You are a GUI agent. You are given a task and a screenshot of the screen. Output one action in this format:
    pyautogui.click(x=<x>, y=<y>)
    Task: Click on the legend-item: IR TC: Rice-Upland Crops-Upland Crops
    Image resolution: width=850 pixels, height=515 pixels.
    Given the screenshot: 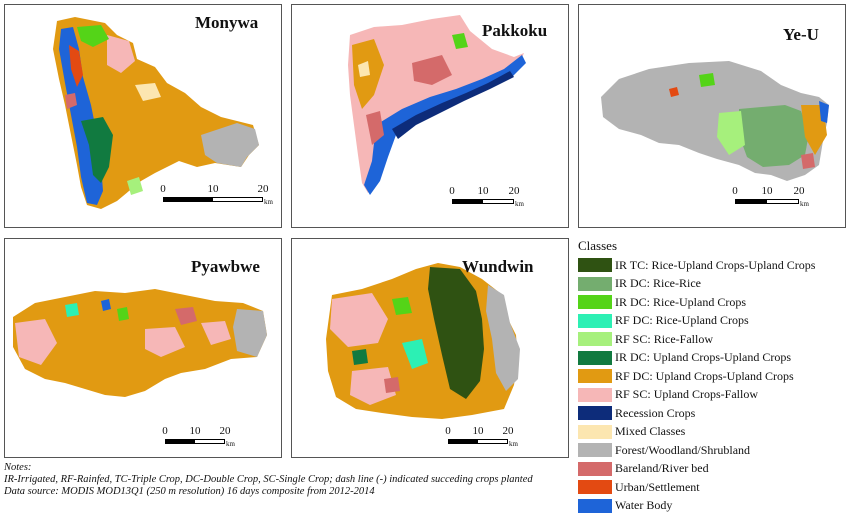 What is the action you would take?
    pyautogui.click(x=713, y=265)
    